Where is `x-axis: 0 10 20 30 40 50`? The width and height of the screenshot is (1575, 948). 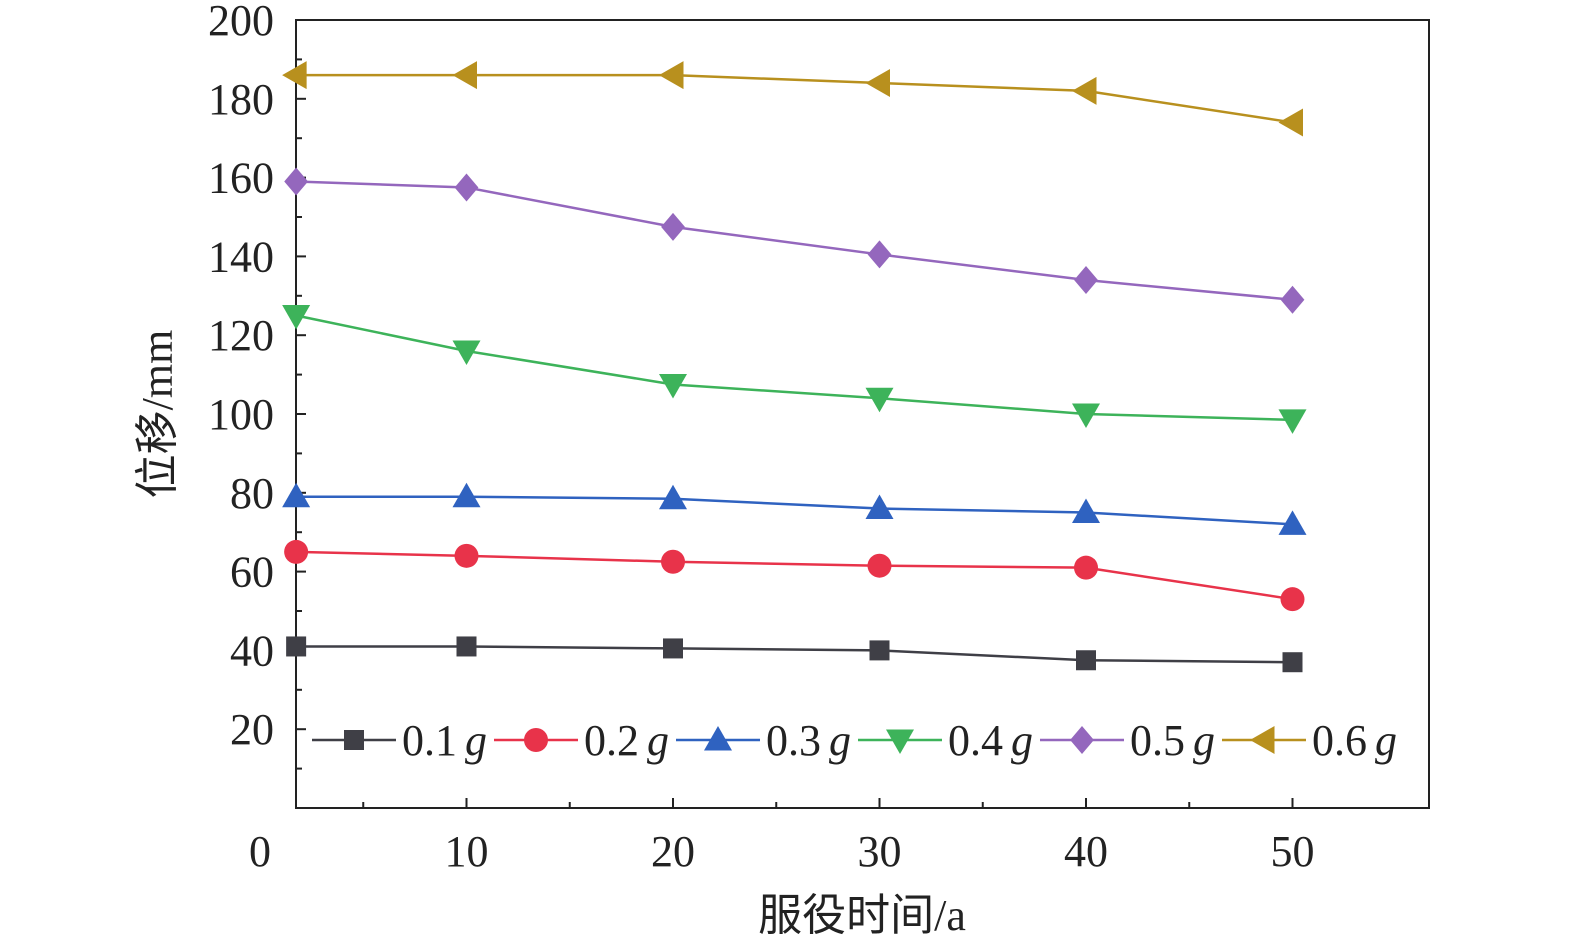
x-axis: 0 10 20 30 40 50 is located at coordinates (782, 837).